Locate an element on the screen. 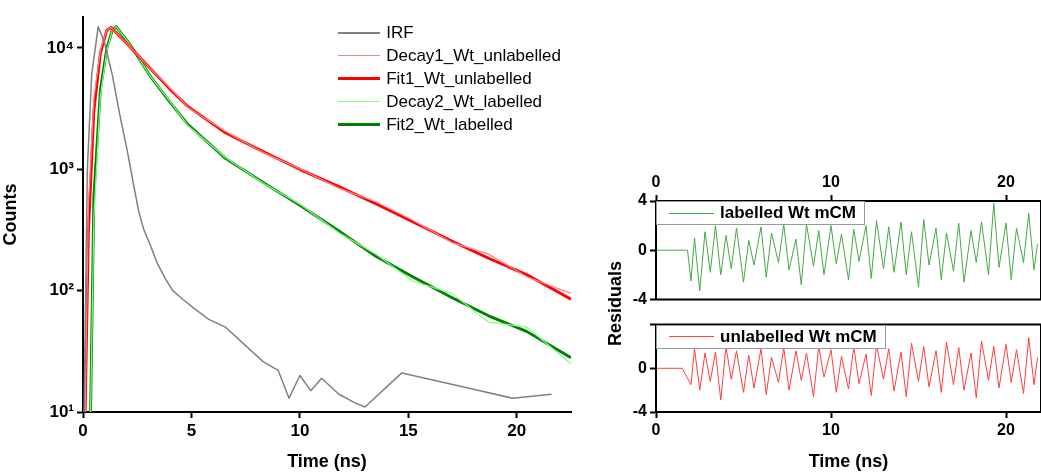 The height and width of the screenshot is (473, 1041). legend-label: Fit1_Wt_unlabelled is located at coordinates (459, 79).